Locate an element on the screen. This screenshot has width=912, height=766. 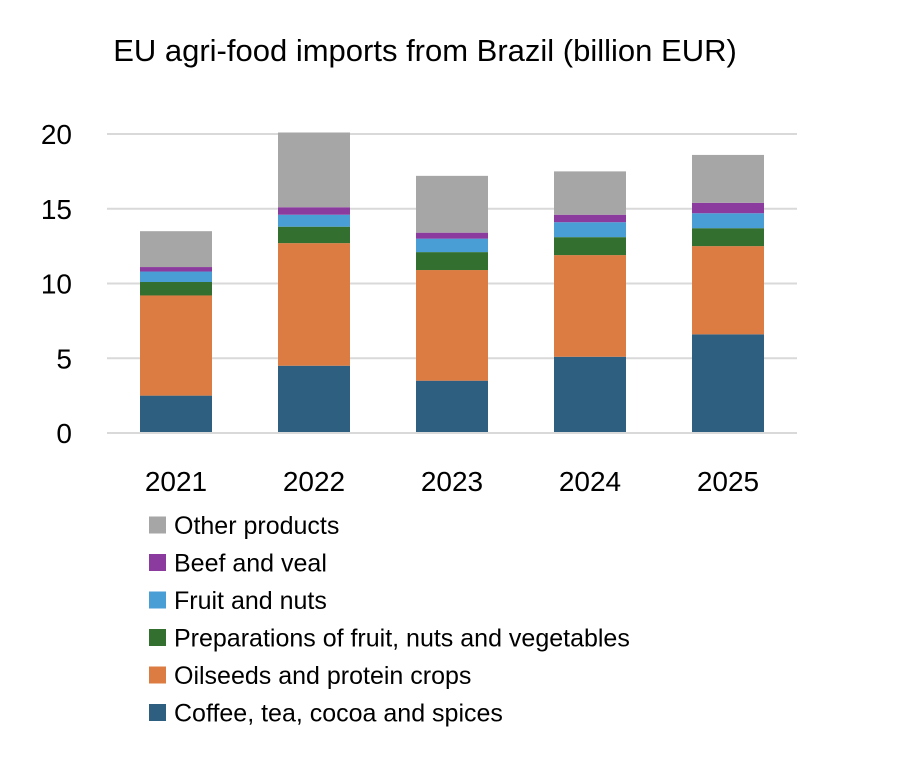
legend-label: Fruit and nuts is located at coordinates (250, 601).